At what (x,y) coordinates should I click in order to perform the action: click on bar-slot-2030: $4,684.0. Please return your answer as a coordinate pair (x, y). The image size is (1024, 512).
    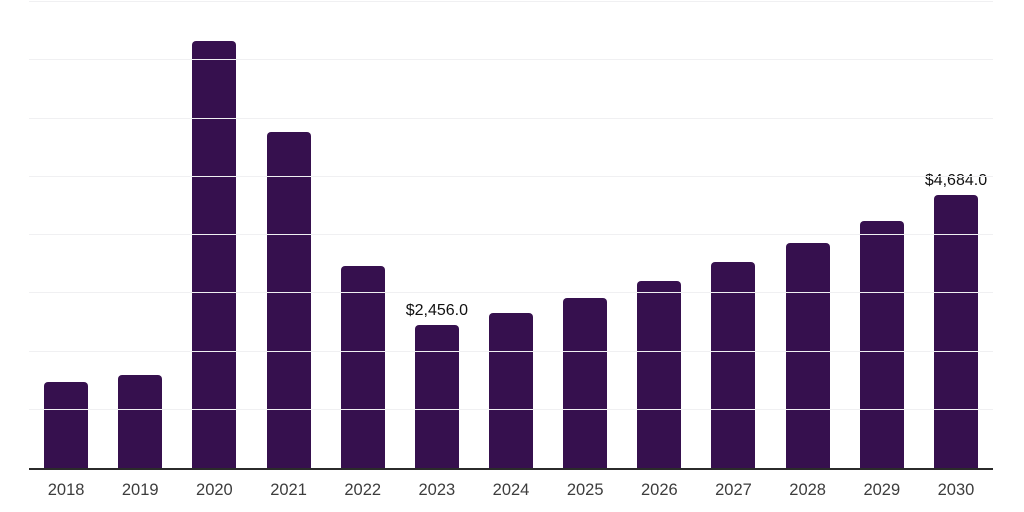
    Looking at the image, I should click on (956, 235).